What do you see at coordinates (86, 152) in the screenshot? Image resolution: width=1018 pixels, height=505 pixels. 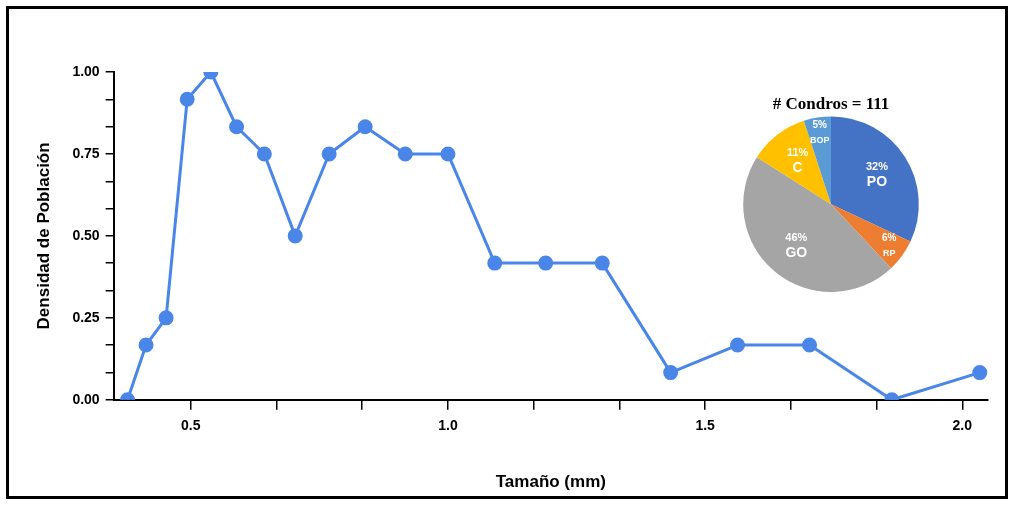 I see `y-tick-label: 0.75` at bounding box center [86, 152].